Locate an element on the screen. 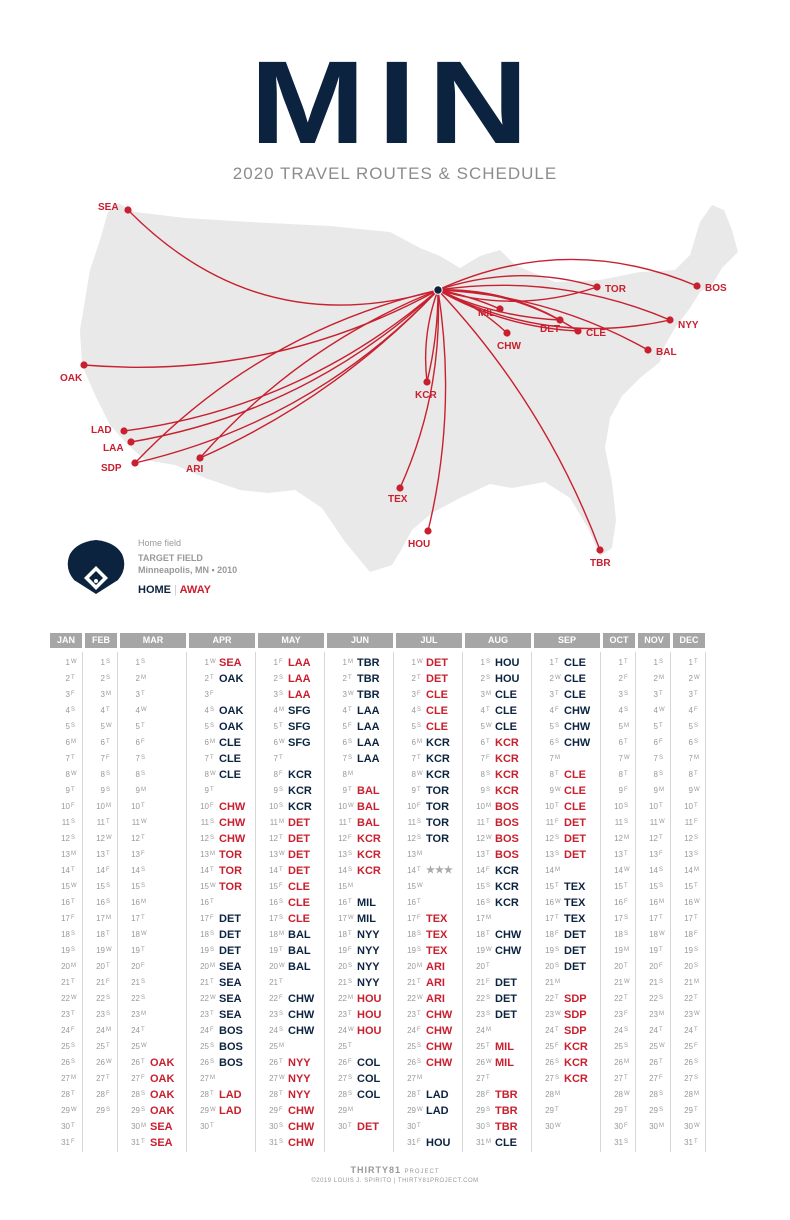  day-number: 11 is located at coordinates (204, 822).